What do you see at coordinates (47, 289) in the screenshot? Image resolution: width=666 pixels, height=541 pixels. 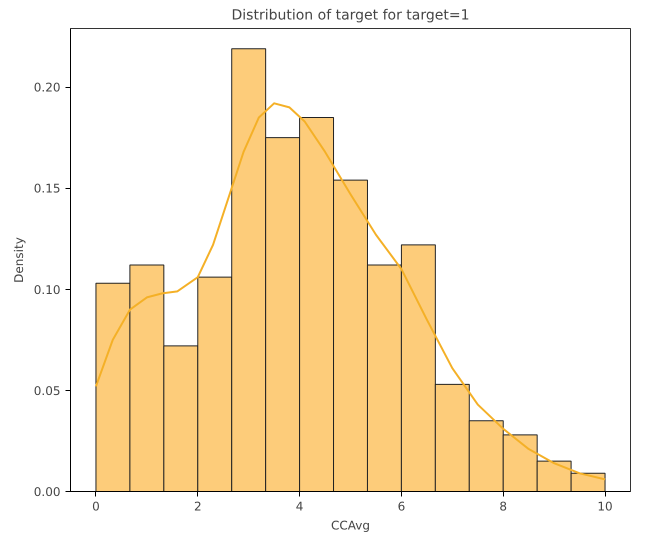 I see `y-tick-label: 0.10` at bounding box center [47, 289].